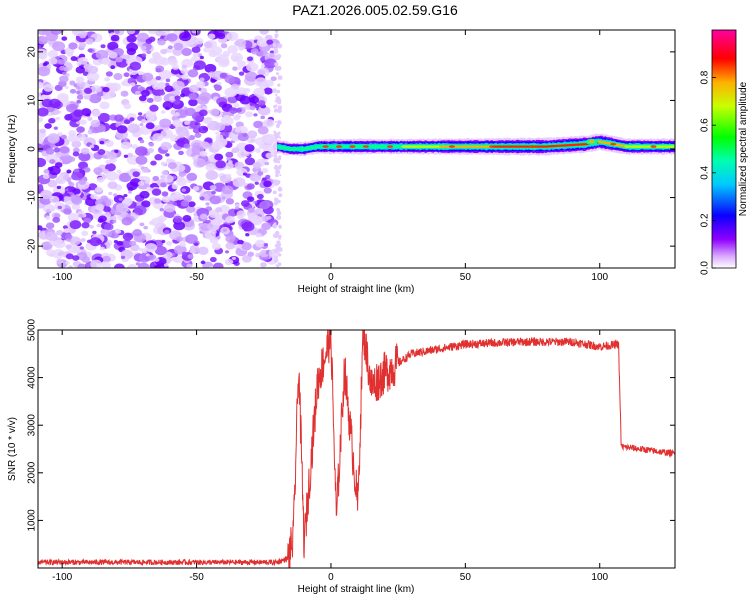  I want to click on snr-y-label: SNR (10 * v/v), so click(12, 449).